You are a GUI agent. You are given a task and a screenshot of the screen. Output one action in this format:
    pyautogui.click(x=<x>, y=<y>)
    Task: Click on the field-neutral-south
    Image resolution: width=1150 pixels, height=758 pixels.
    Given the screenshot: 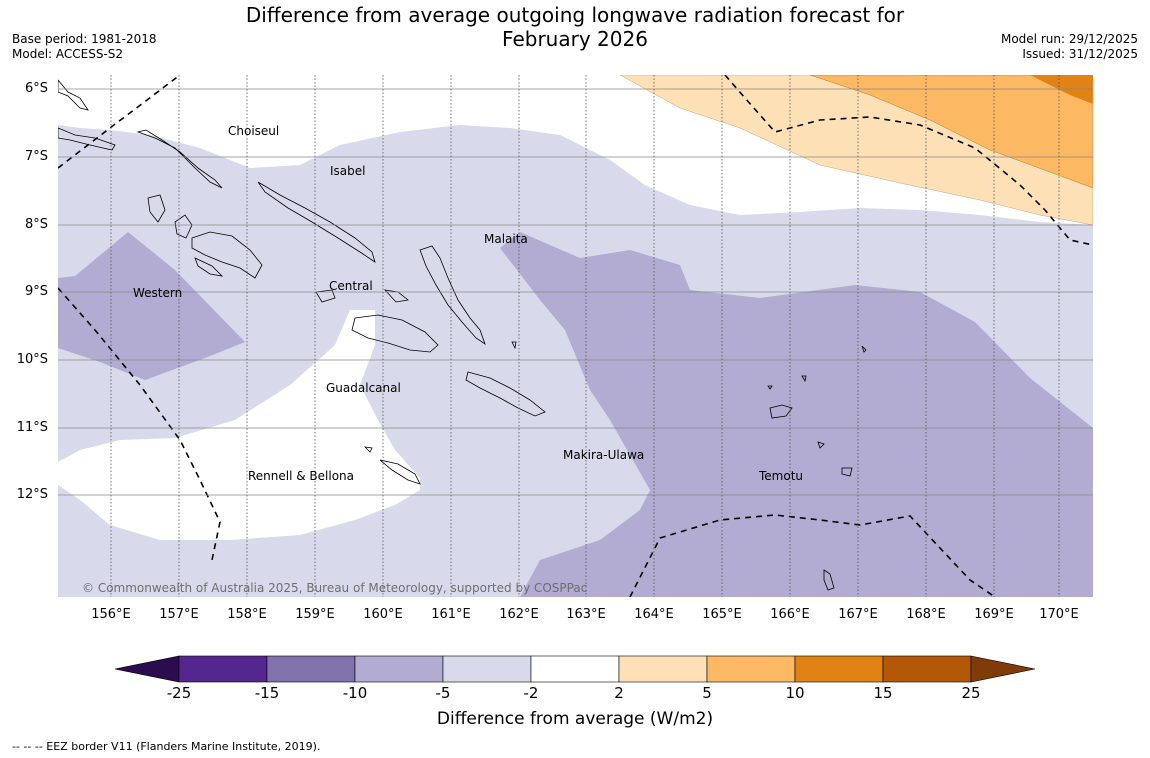 What is the action you would take?
    pyautogui.click(x=239, y=425)
    